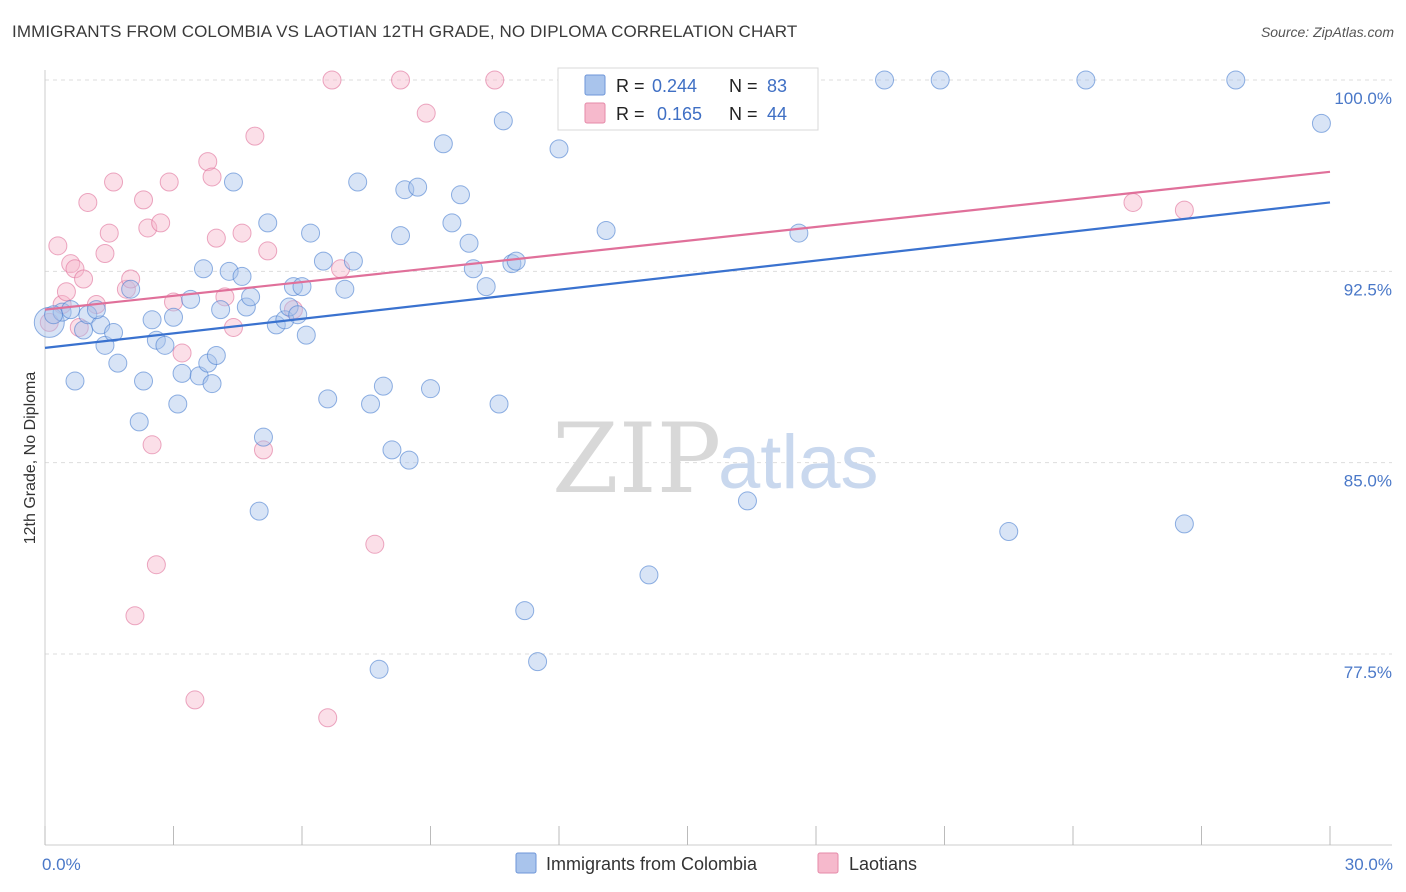 Image resolution: width=1406 pixels, height=892 pixels. Describe the element at coordinates (798, 462) in the screenshot. I see `watermark-atlas: atlas` at that location.